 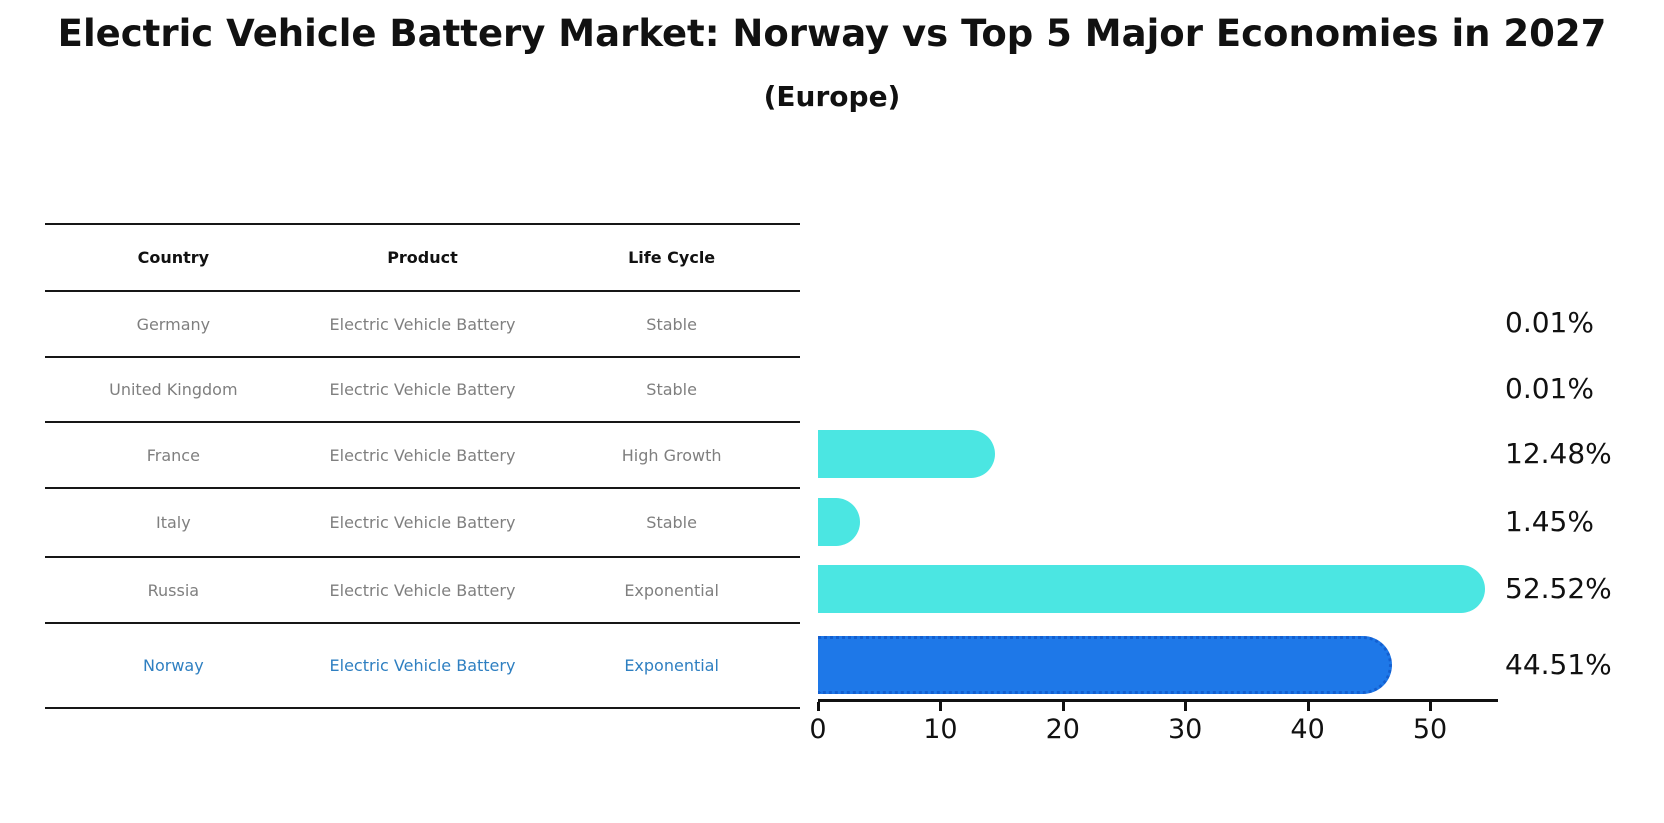 What do you see at coordinates (1430, 729) in the screenshot?
I see `x-axis-tick-label: 50` at bounding box center [1430, 729].